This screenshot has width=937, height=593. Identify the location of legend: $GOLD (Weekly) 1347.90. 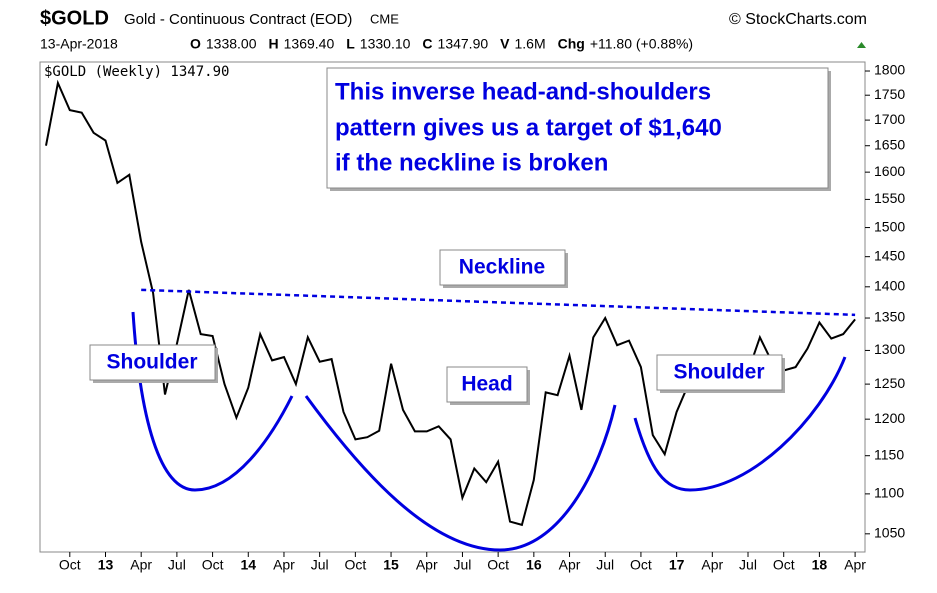
(136, 72).